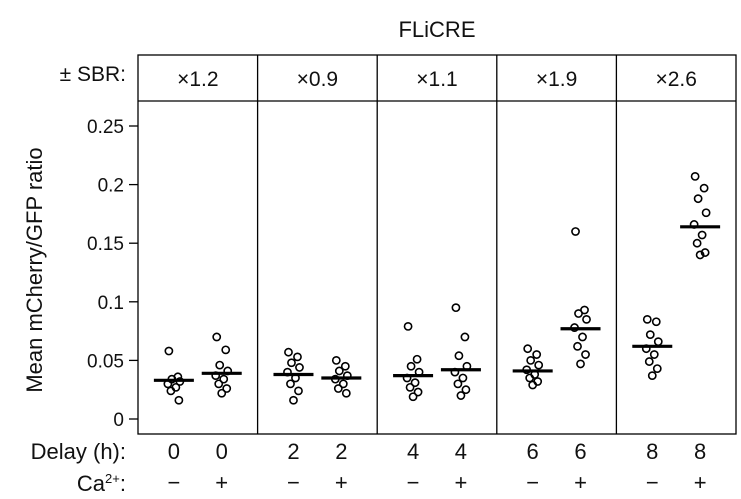 The height and width of the screenshot is (499, 741). What do you see at coordinates (101, 483) in the screenshot?
I see `ca-row-label: Ca2+:` at bounding box center [101, 483].